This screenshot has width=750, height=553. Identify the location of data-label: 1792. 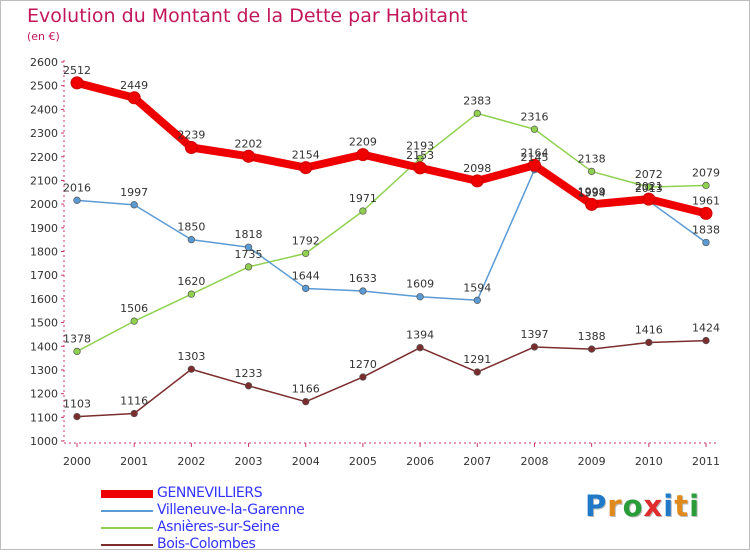
(306, 240).